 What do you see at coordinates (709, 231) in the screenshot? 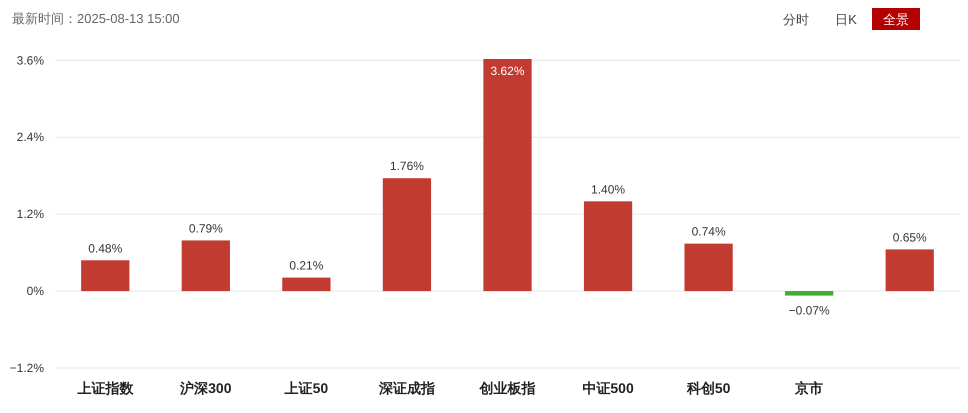
I see `data-label: 0.74%` at bounding box center [709, 231].